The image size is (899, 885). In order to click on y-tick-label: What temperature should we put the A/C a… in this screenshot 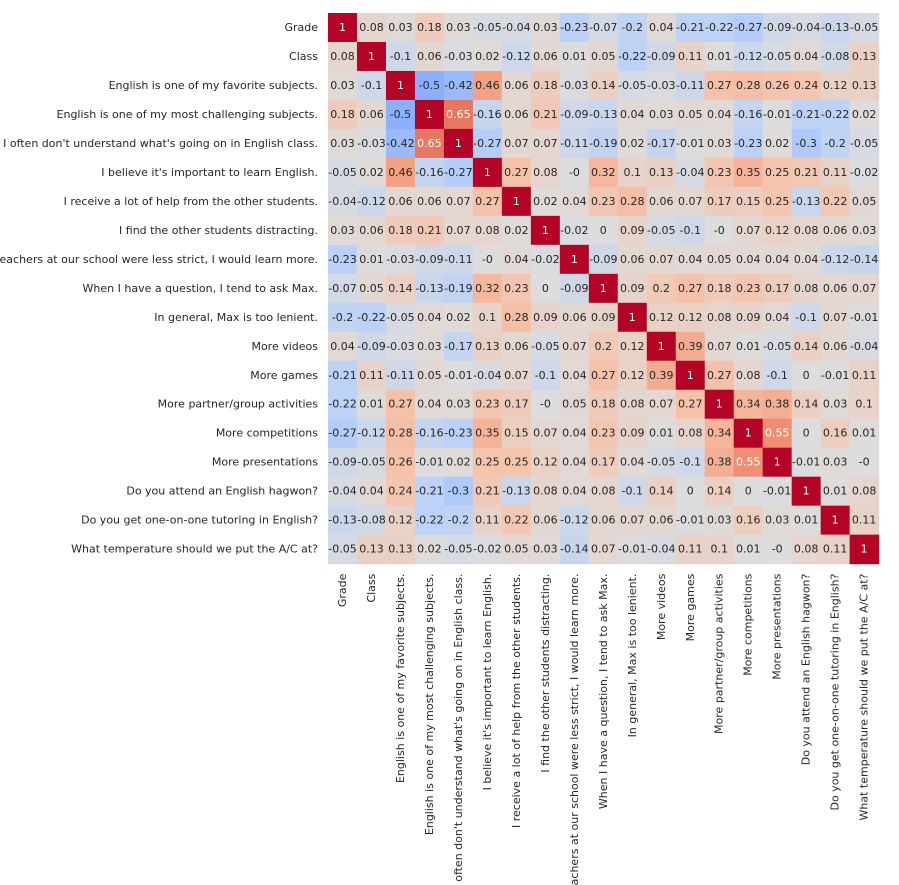, I will do `click(194, 549)`.